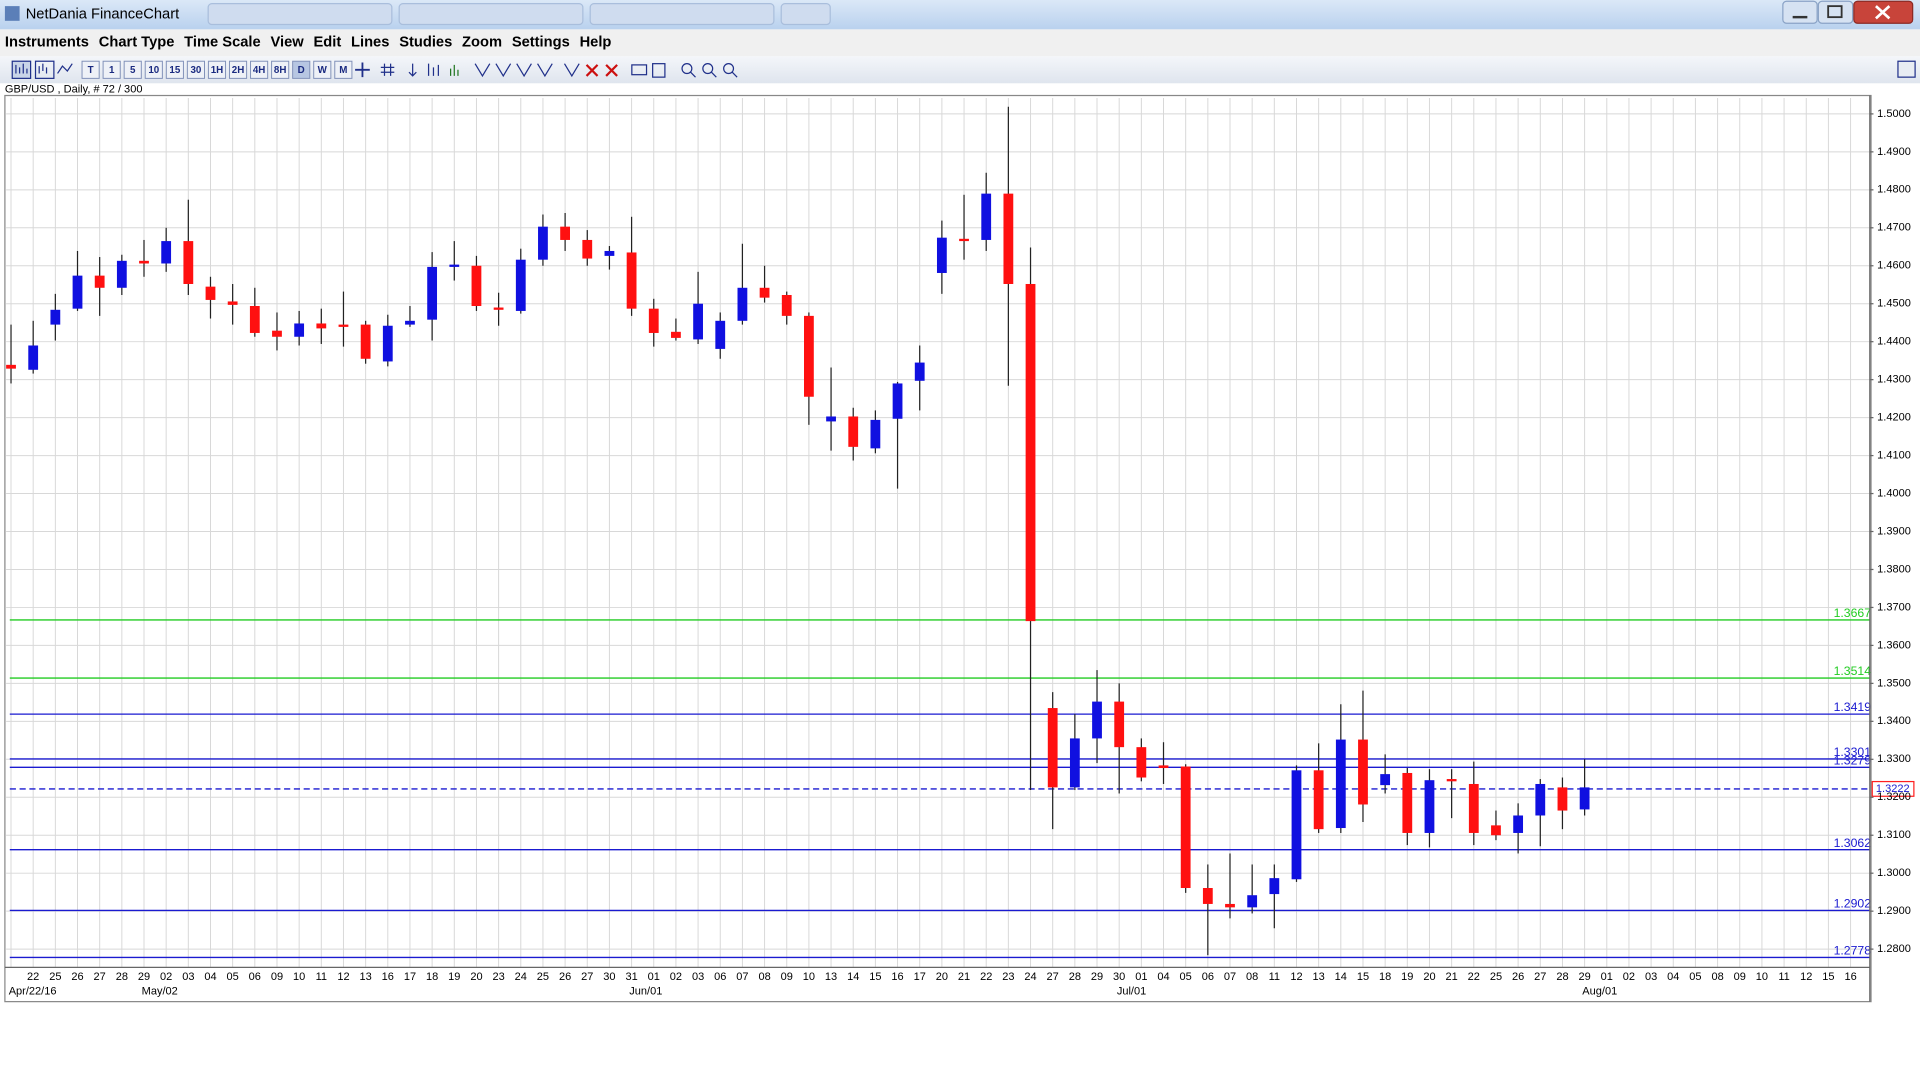 Image resolution: width=1920 pixels, height=1080 pixels. I want to click on x-tick-label: 11, so click(1783, 977).